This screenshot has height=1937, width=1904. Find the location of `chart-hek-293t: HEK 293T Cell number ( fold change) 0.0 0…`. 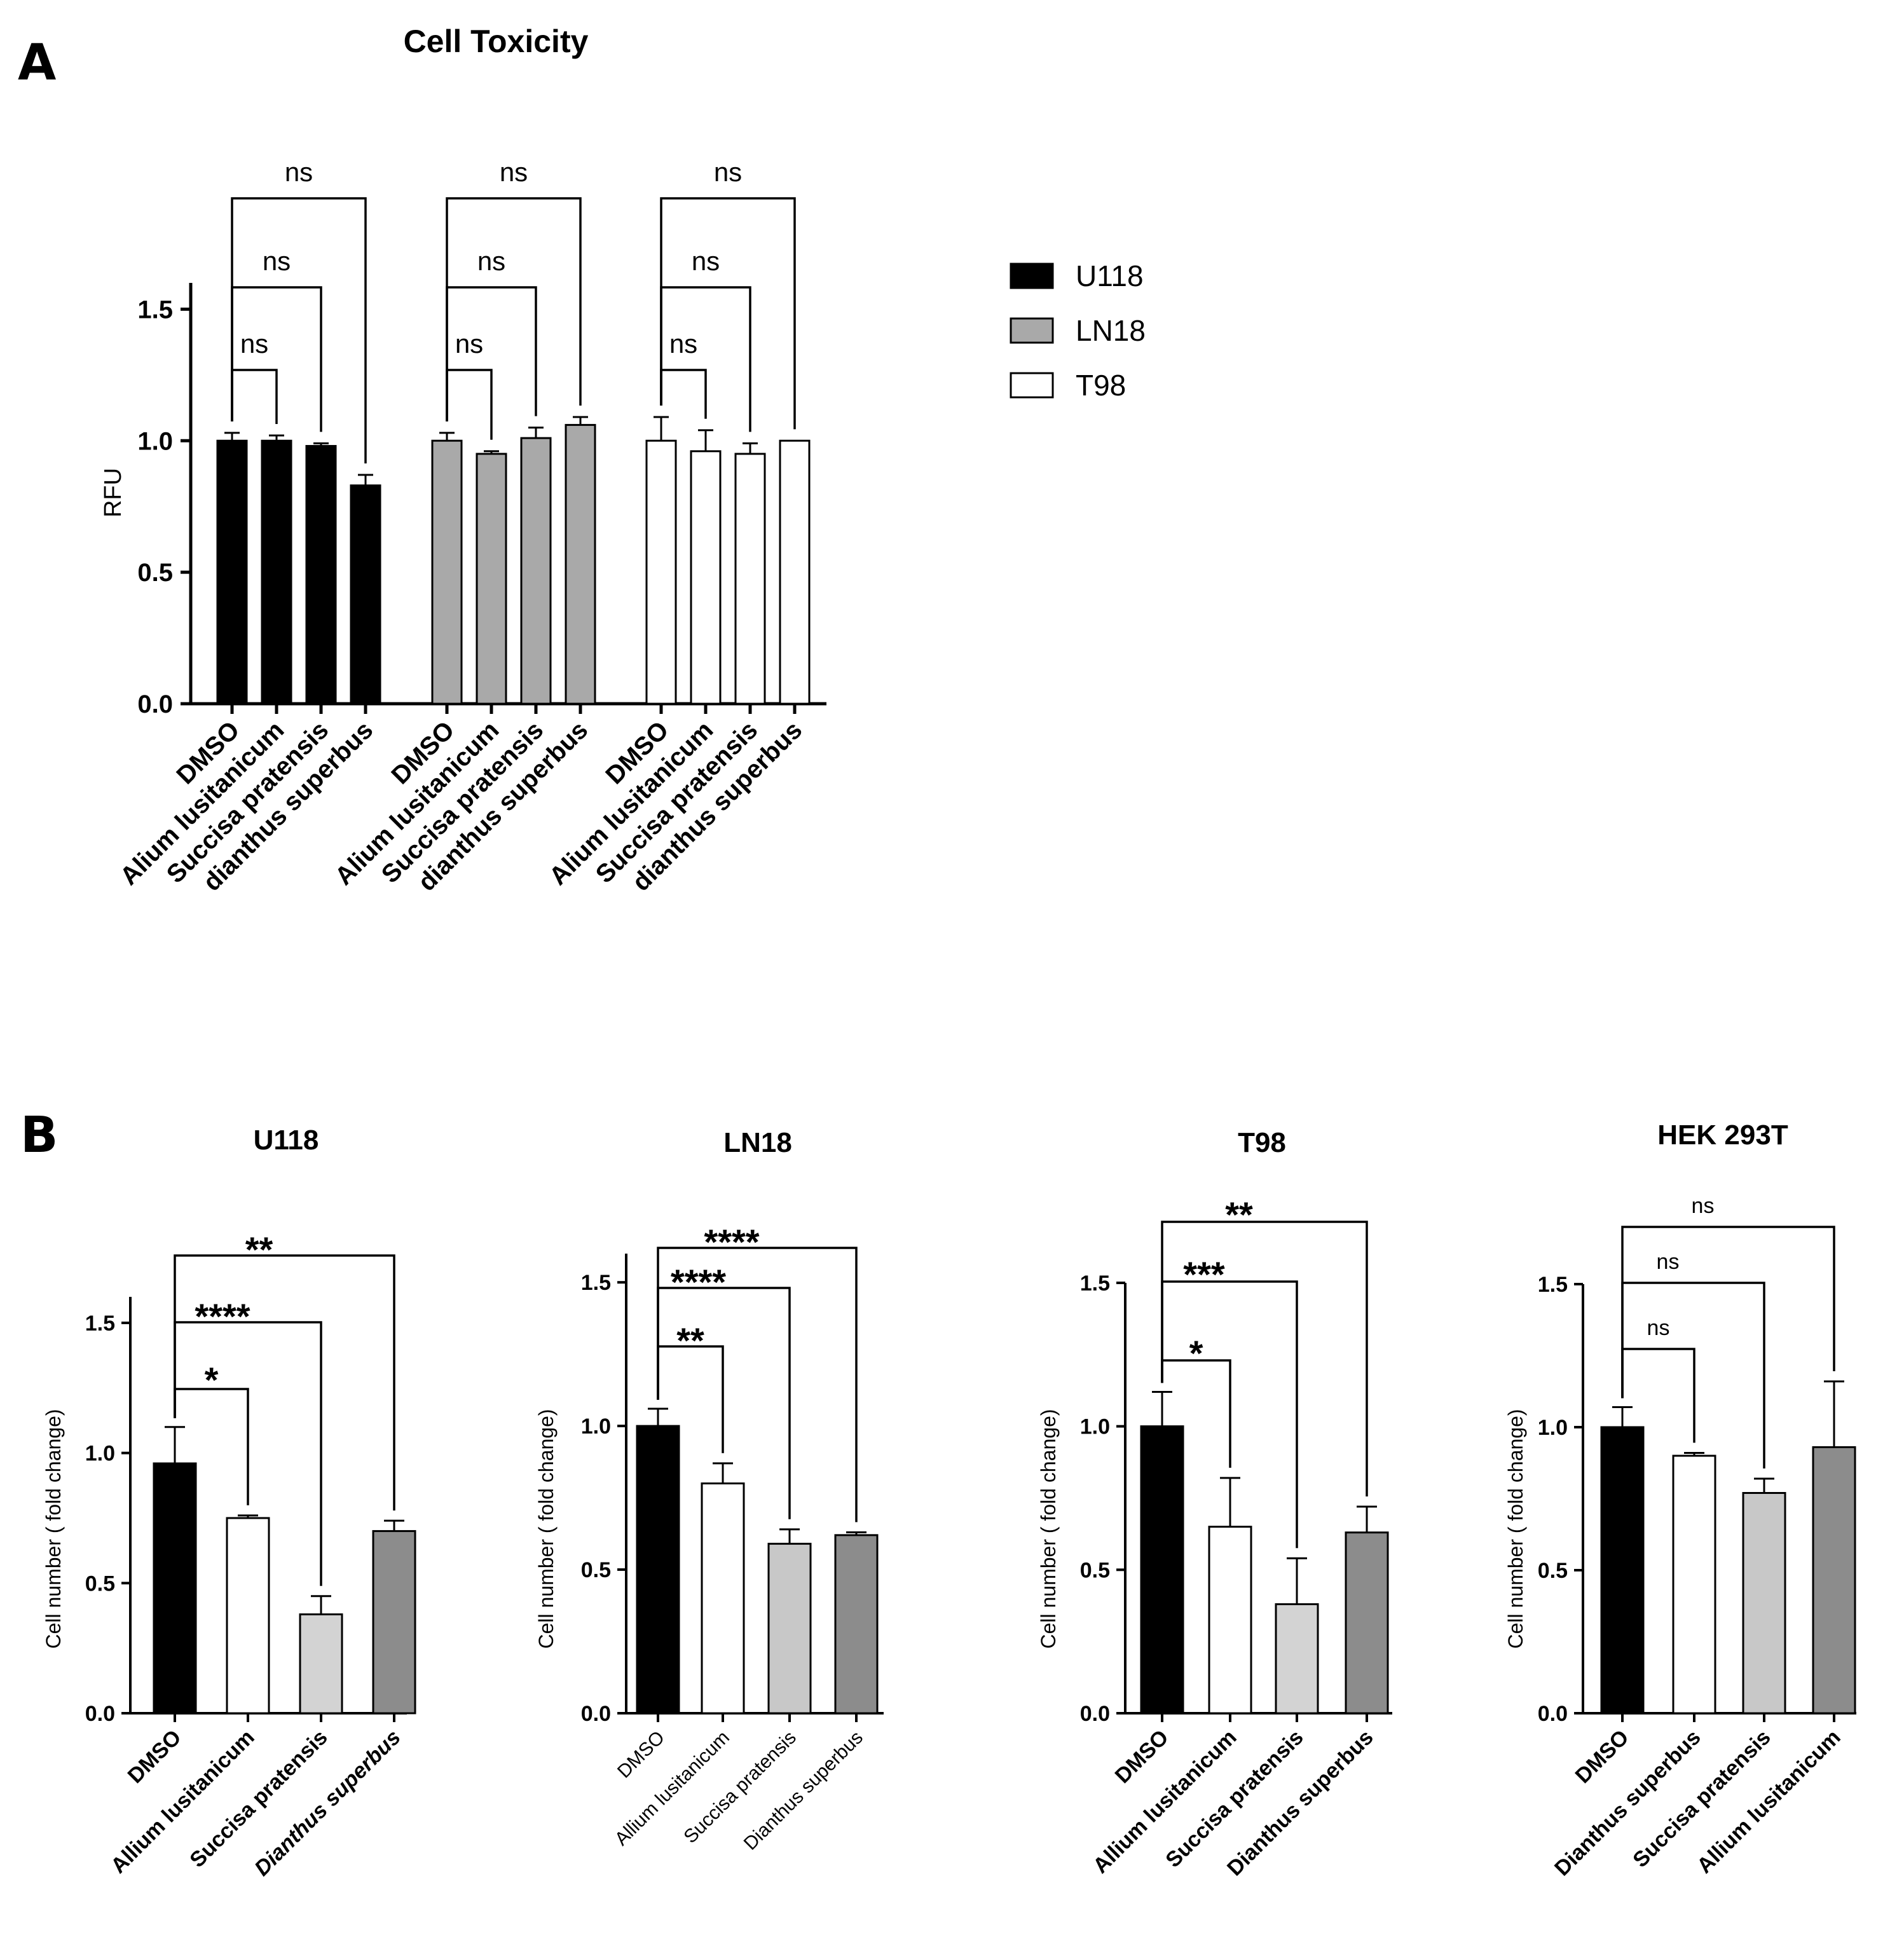

chart-hek-293t: HEK 293T Cell number ( fold change) 0.0 0… is located at coordinates (1680, 1499).